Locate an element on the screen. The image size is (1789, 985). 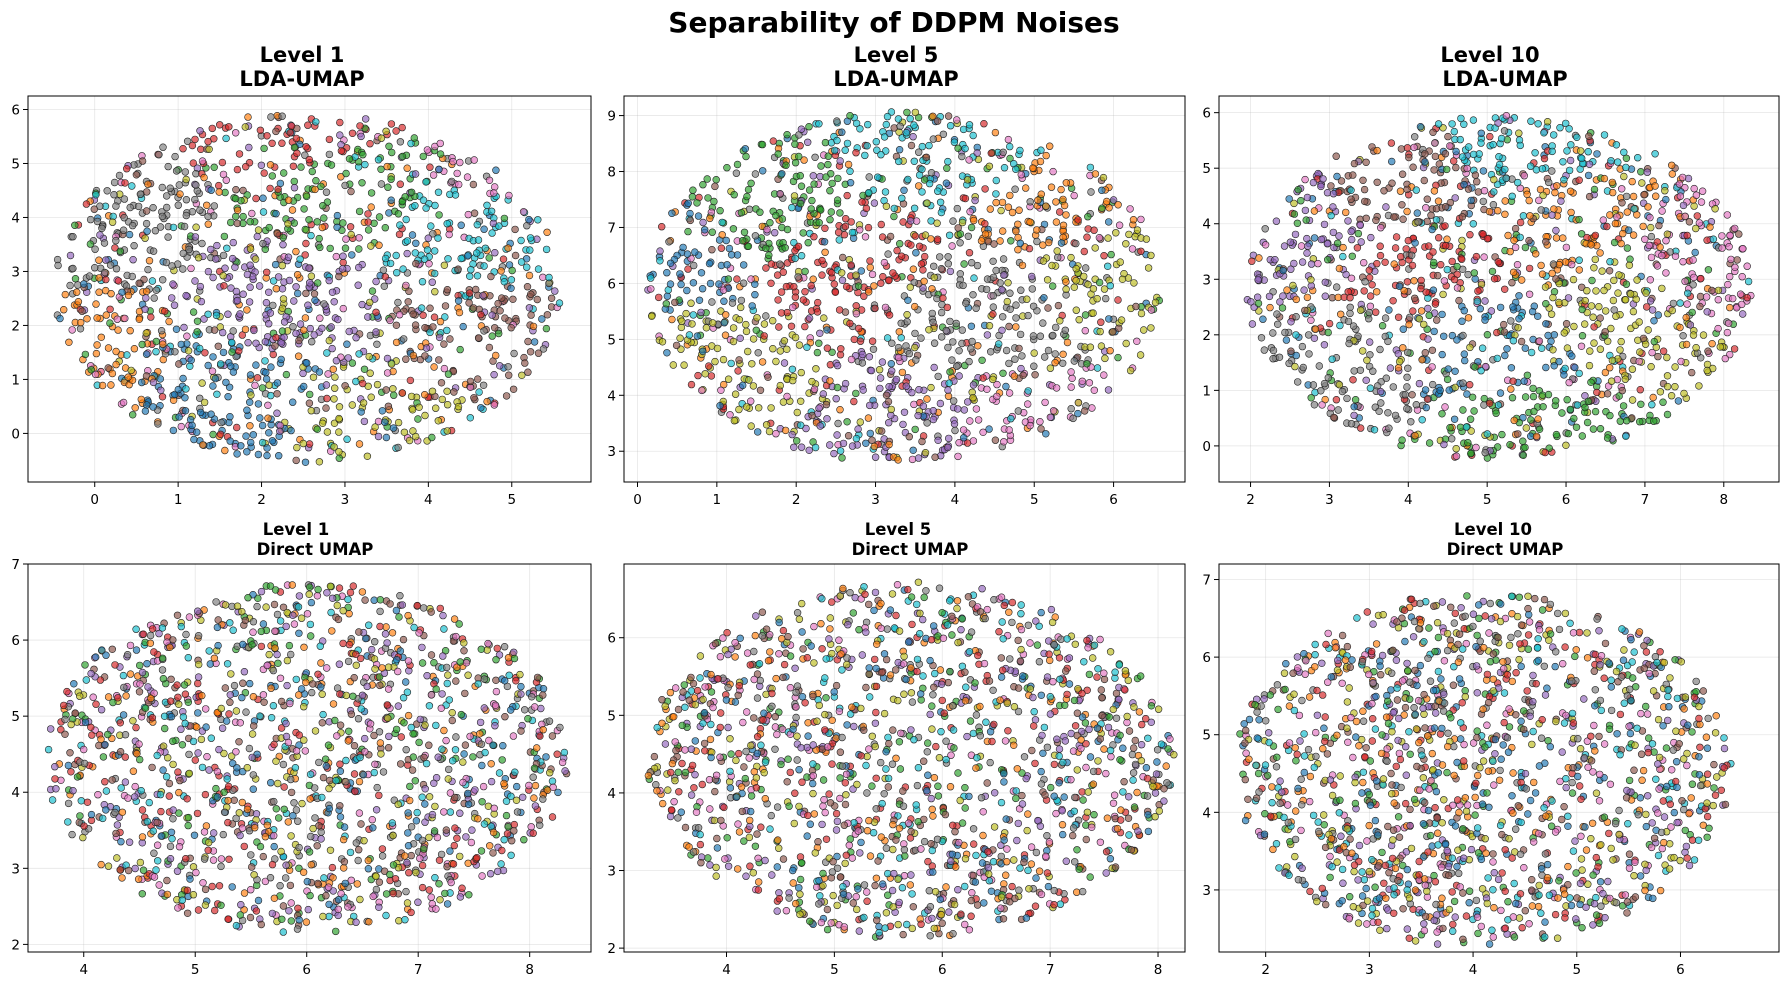
x-tick-label: 7 is located at coordinates (1645, 500).